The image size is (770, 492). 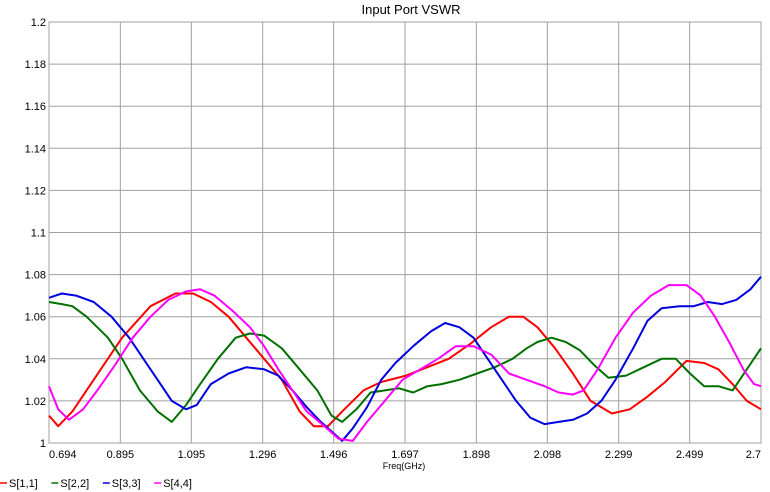 What do you see at coordinates (619, 455) in the screenshot?
I see `x-tick-label: 2.299` at bounding box center [619, 455].